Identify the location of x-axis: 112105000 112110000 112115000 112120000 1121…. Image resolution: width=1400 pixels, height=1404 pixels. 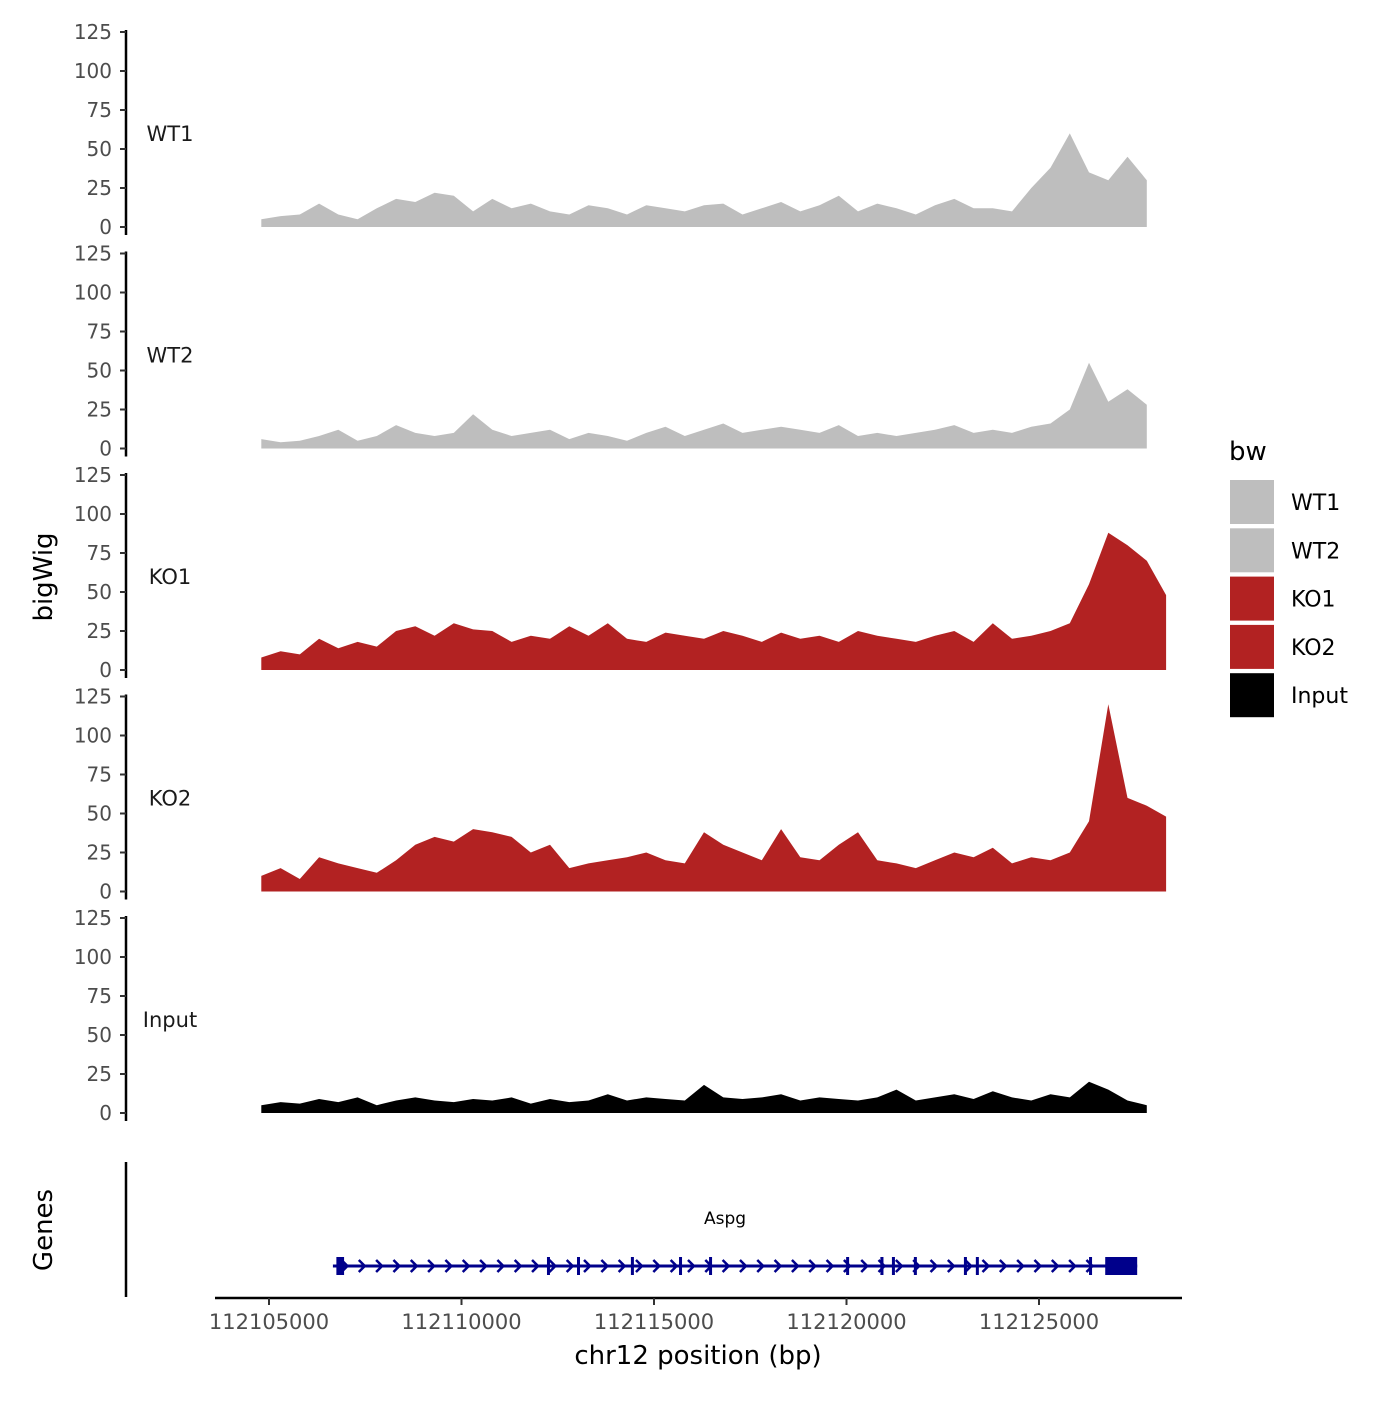
(695, 1315).